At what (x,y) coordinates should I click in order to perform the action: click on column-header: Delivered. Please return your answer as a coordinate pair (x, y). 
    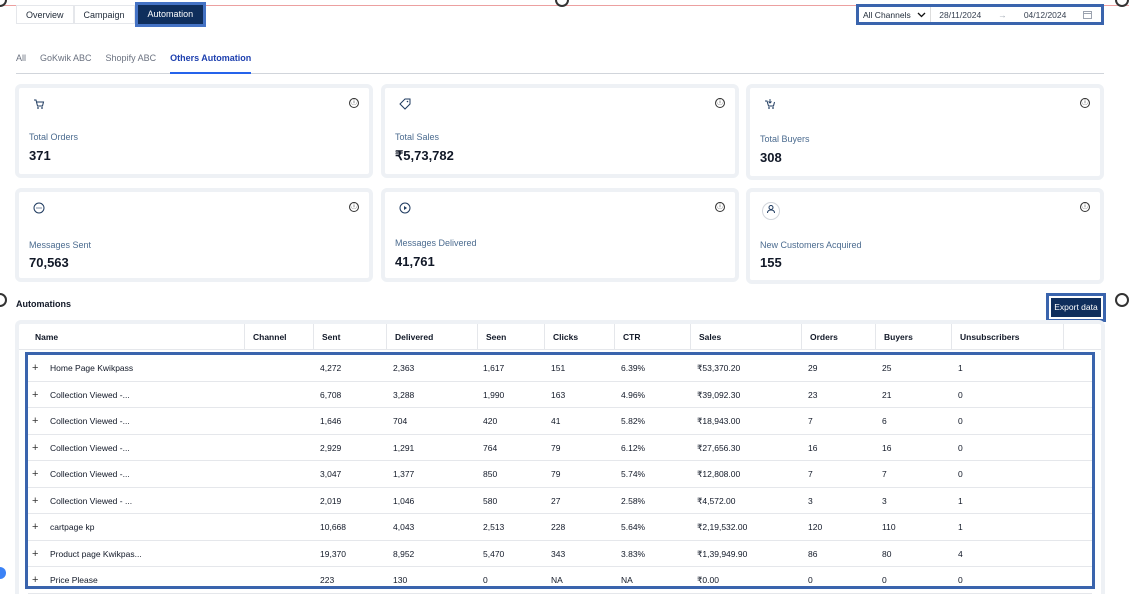
    Looking at the image, I should click on (431, 337).